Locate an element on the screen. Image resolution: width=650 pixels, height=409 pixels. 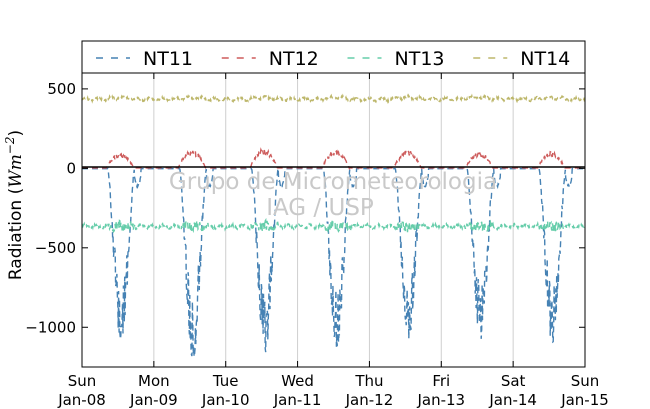
series-nt13-line is located at coordinates (333, 225).